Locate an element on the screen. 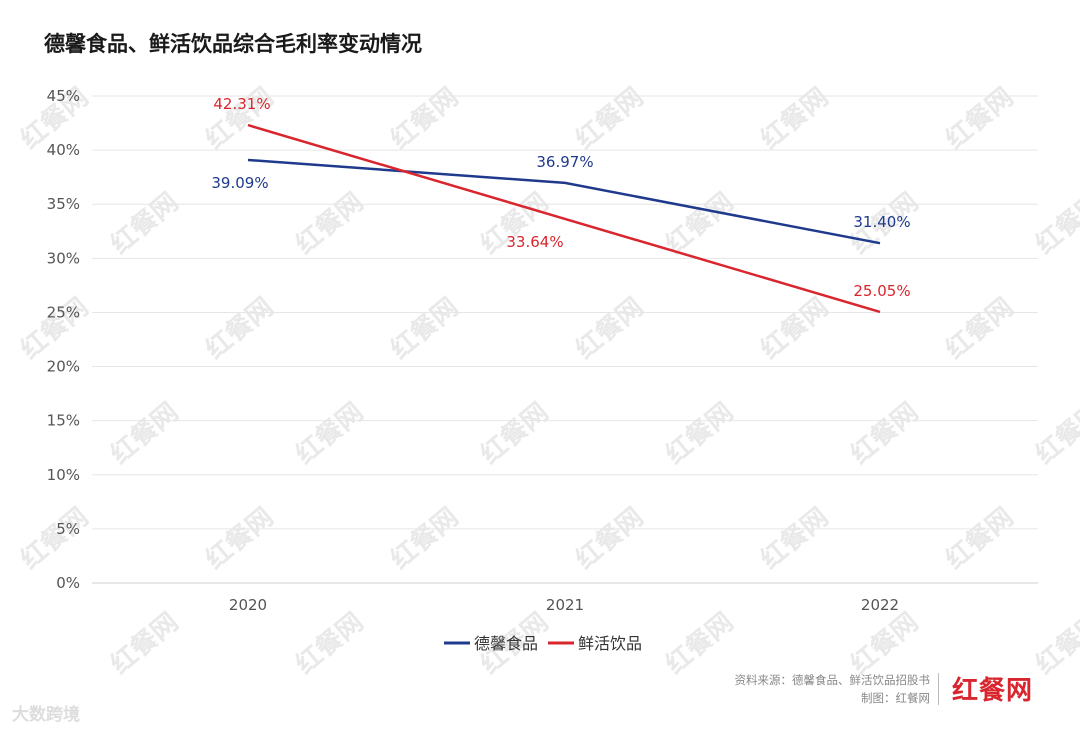  watermark-text-12: 红餐网 is located at coordinates (1055, 223).